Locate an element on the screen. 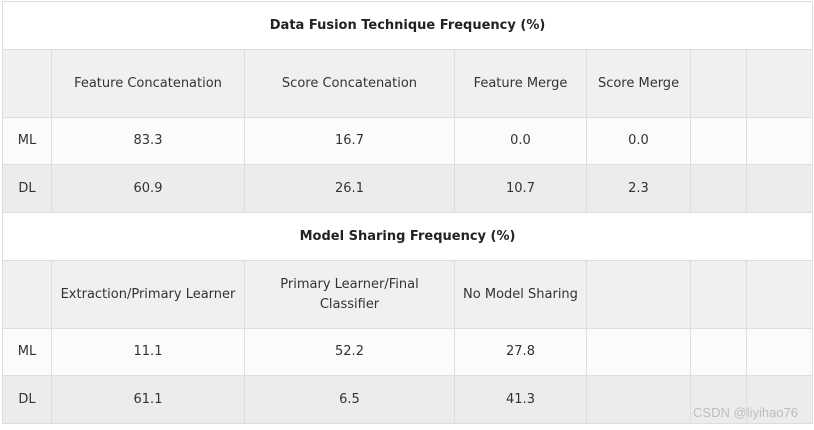  section1-title: Data Fusion Technique Frequency (%) is located at coordinates (407, 25).